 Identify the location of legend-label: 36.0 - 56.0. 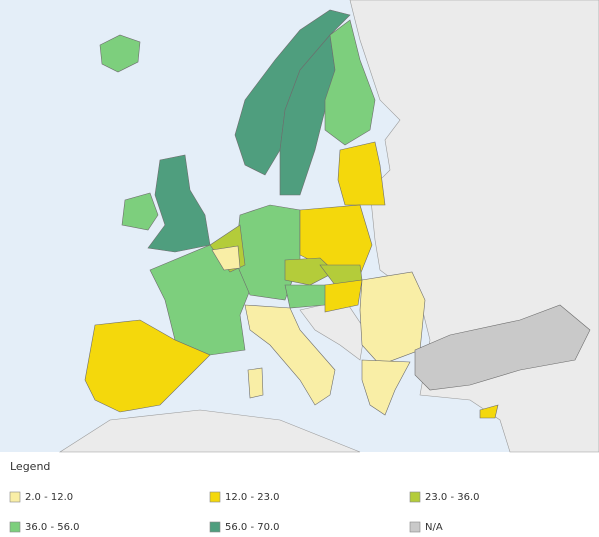
(52, 527).